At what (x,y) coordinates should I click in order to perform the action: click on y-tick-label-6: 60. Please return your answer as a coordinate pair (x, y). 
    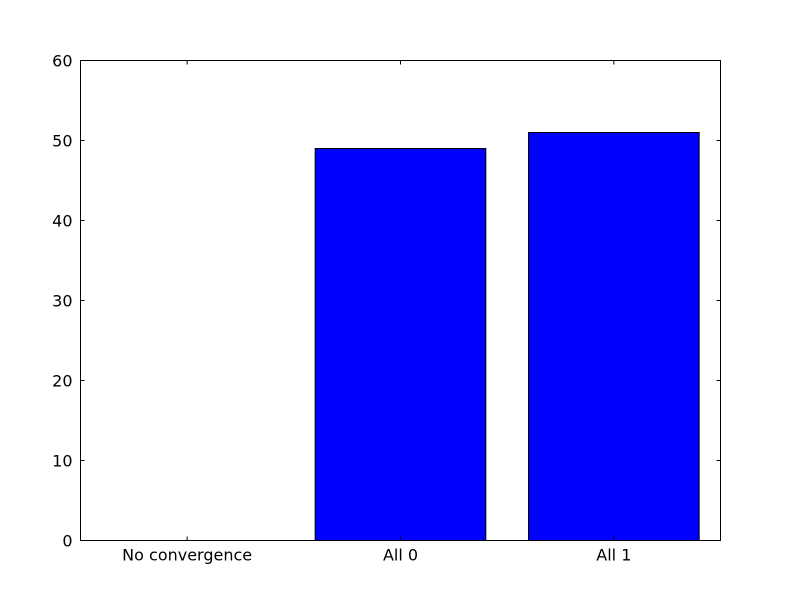
    Looking at the image, I should click on (62, 61).